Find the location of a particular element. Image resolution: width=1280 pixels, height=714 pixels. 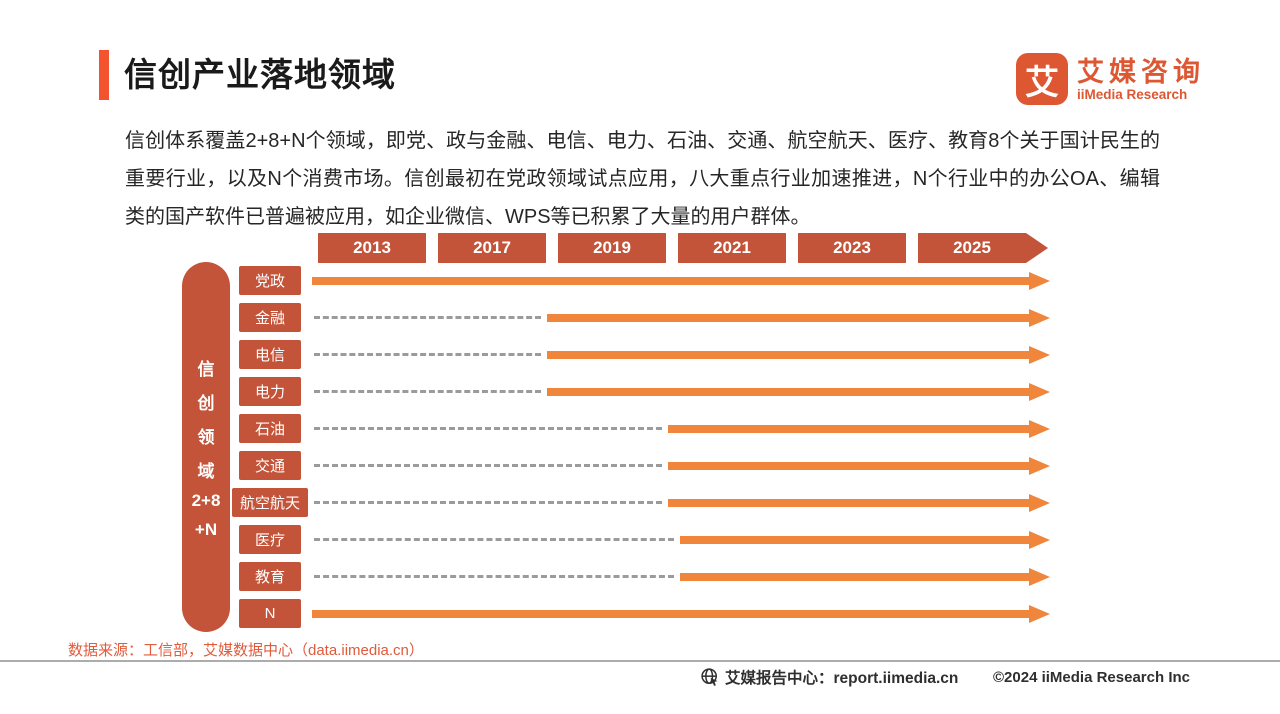

row-label-N: N is located at coordinates (270, 613).